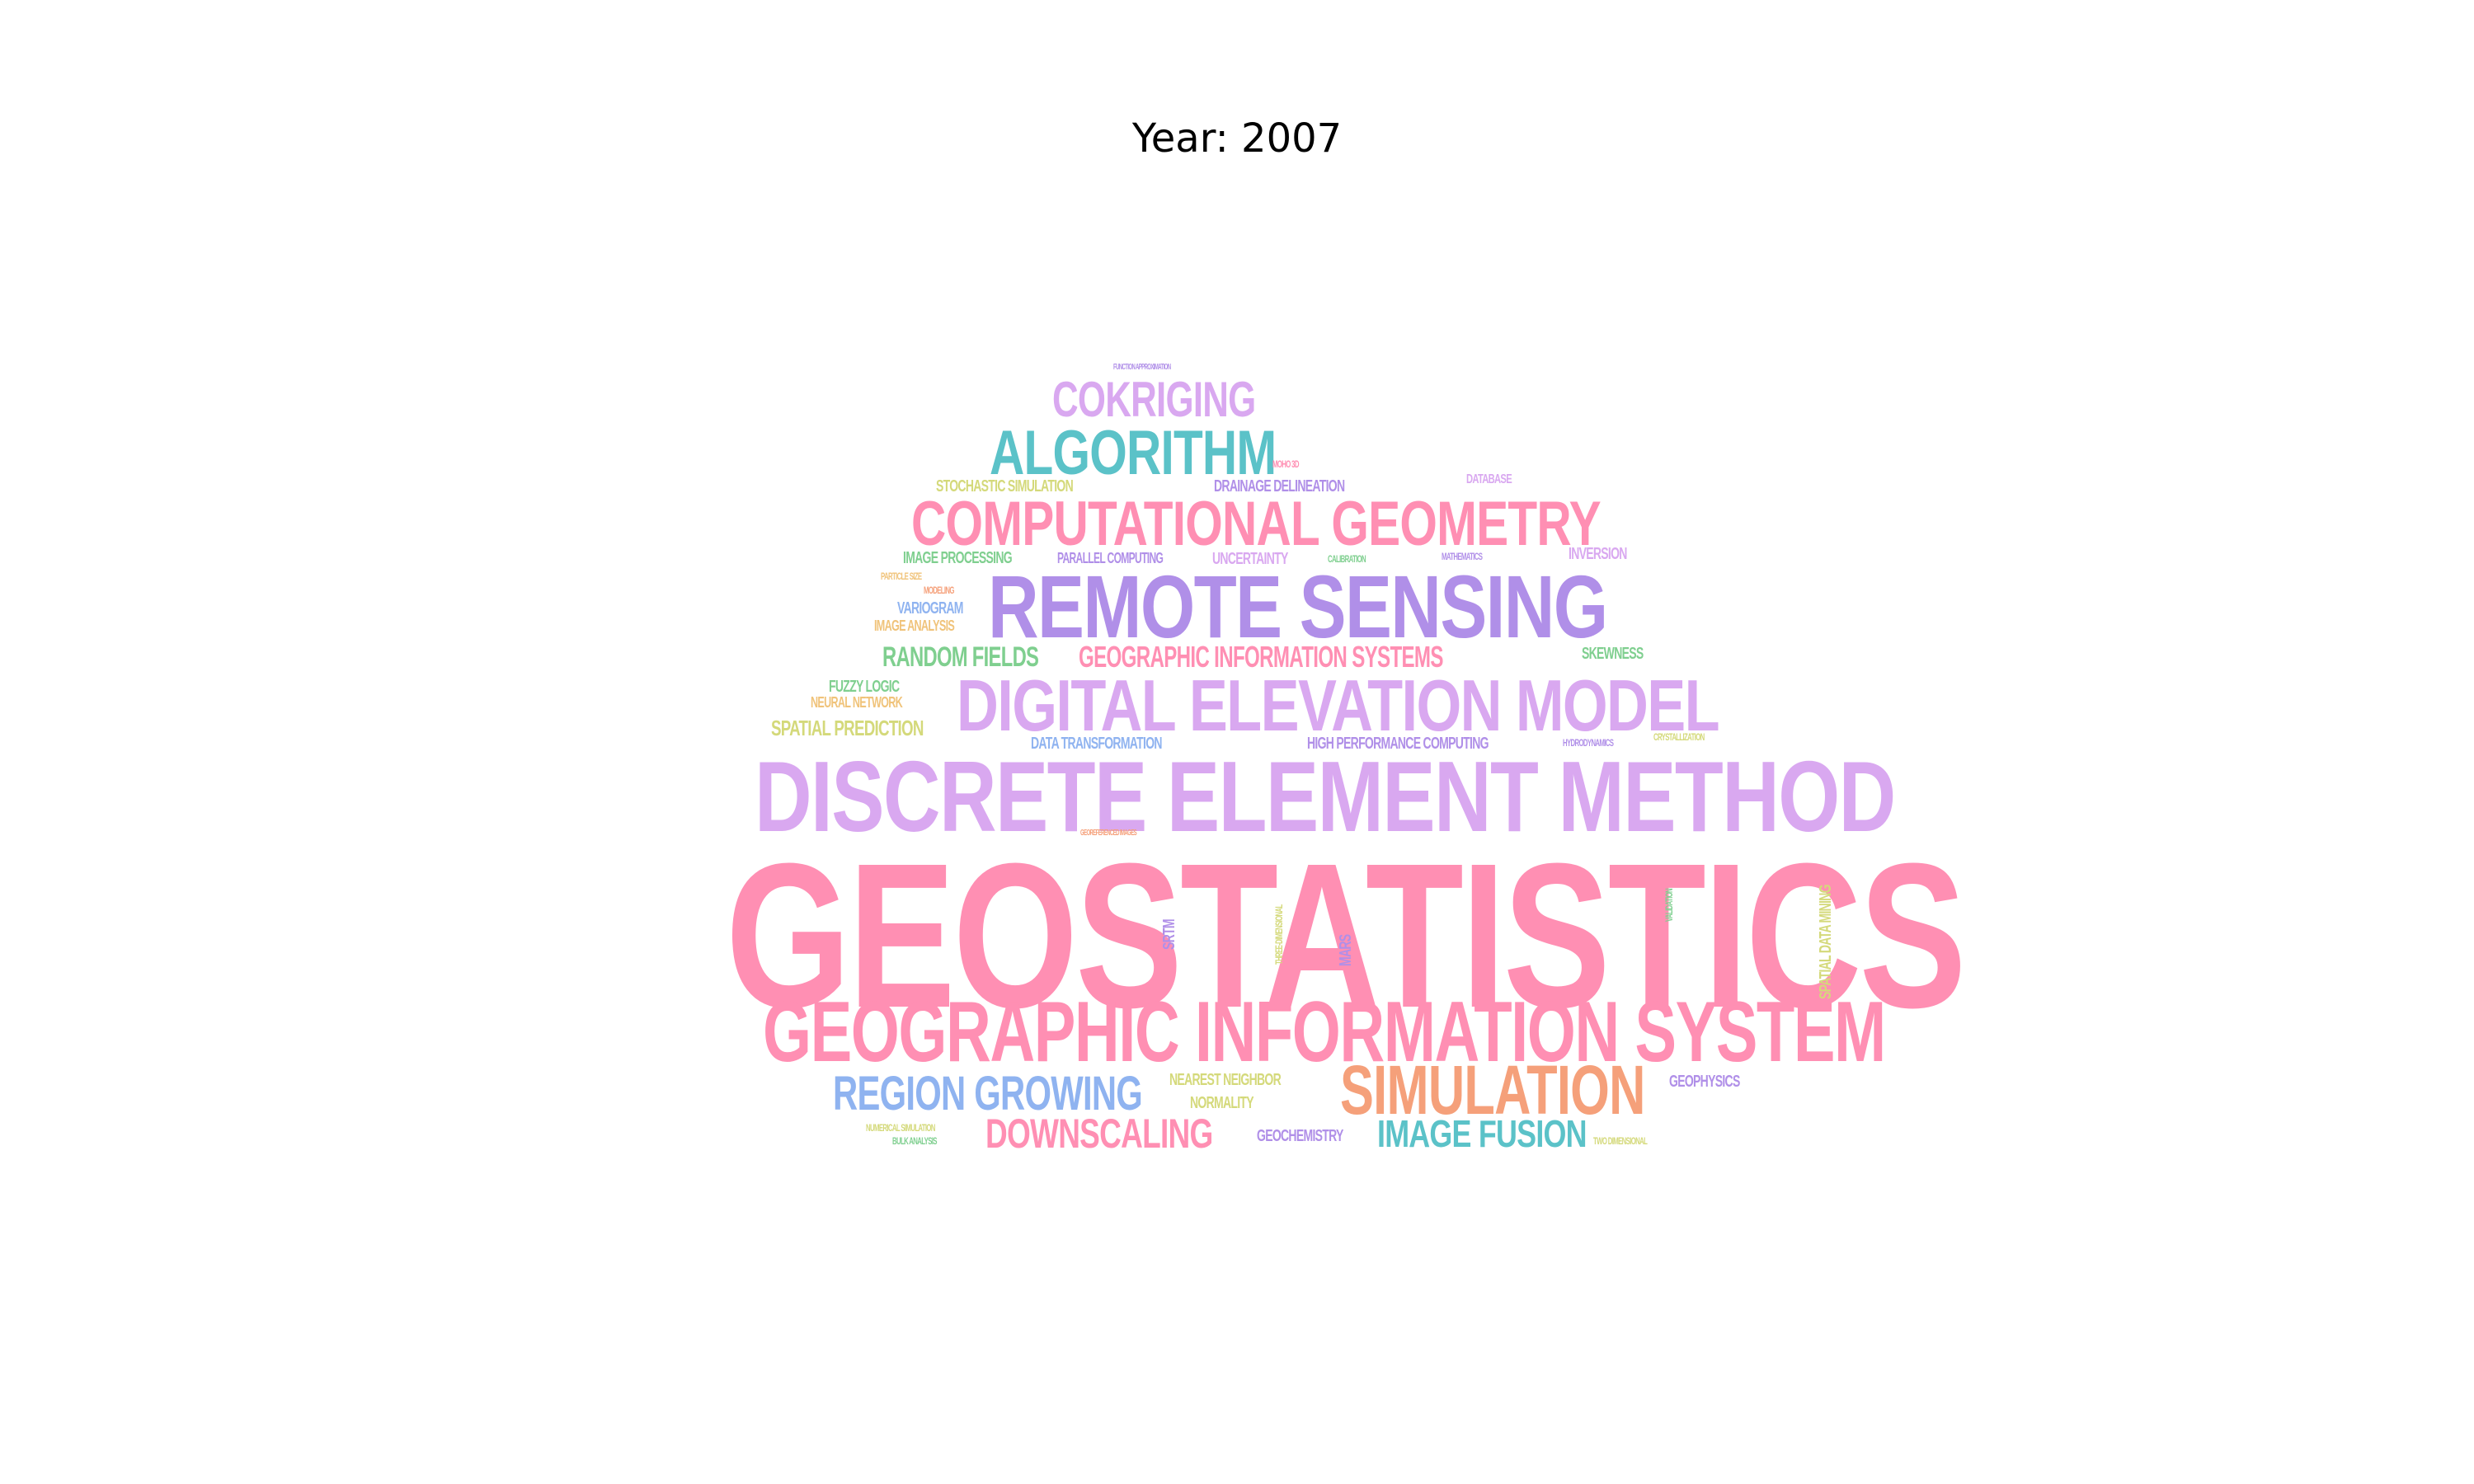 The height and width of the screenshot is (1484, 2474). Describe the element at coordinates (1097, 744) in the screenshot. I see `word: DATA TRANSFORMATION` at that location.